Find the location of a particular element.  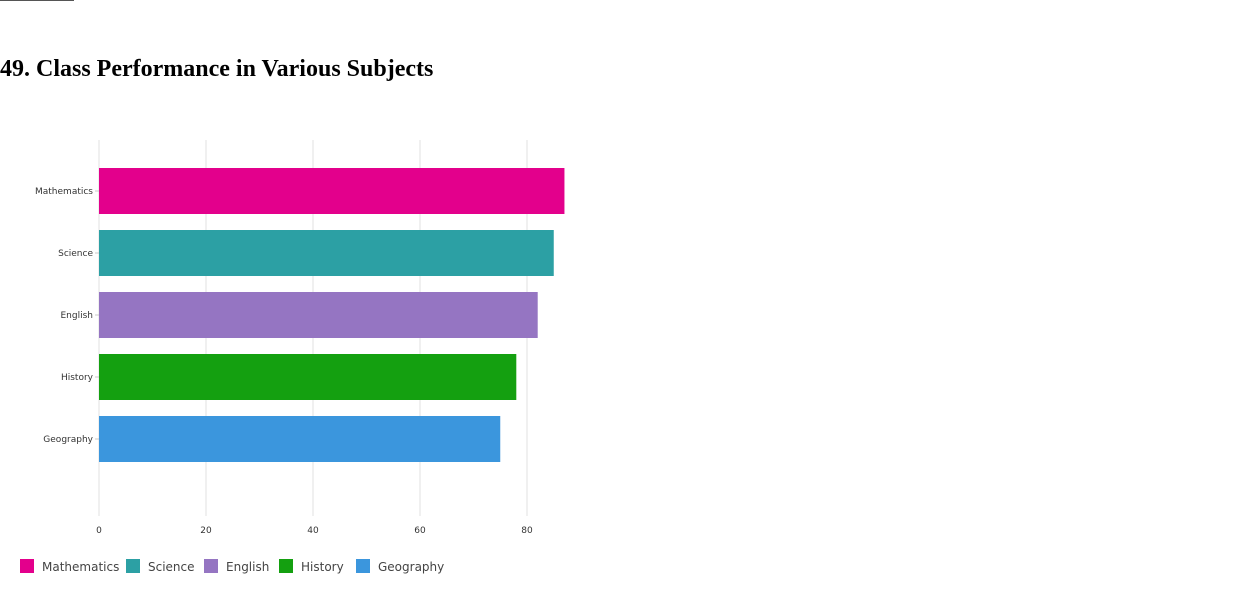

y-category-label: Mathematics is located at coordinates (64, 192).